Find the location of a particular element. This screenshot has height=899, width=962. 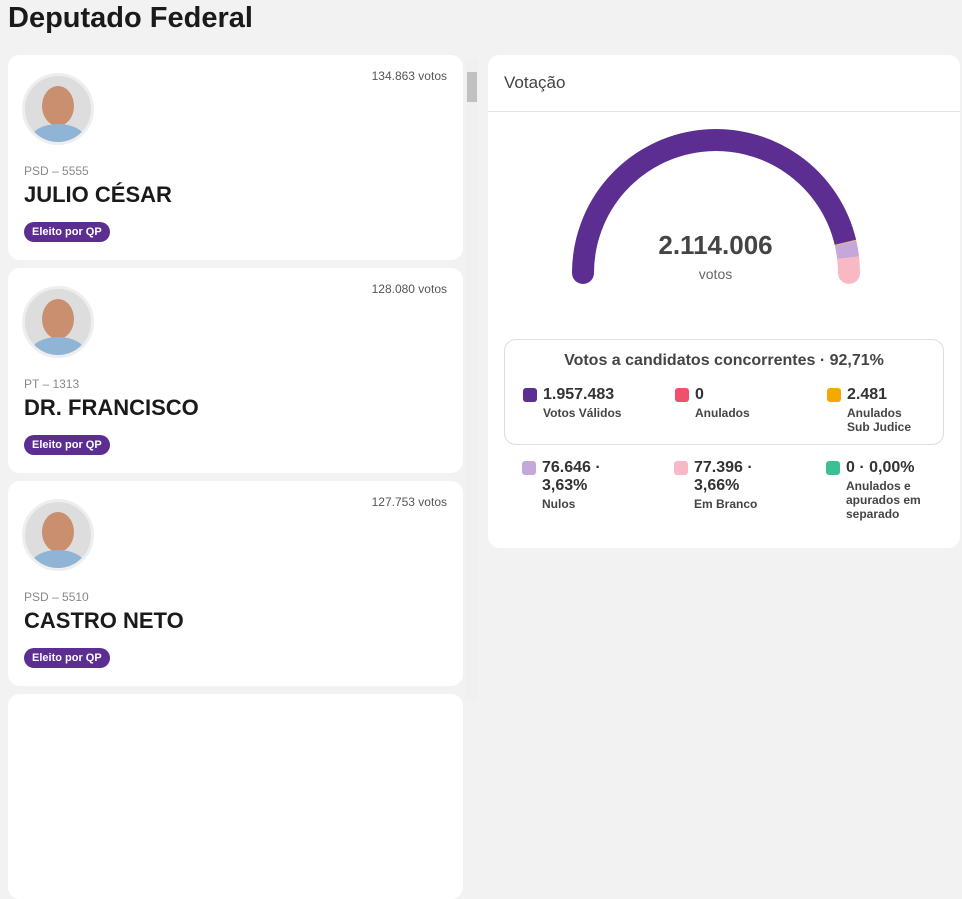

scroll-thumb is located at coordinates (472, 87).